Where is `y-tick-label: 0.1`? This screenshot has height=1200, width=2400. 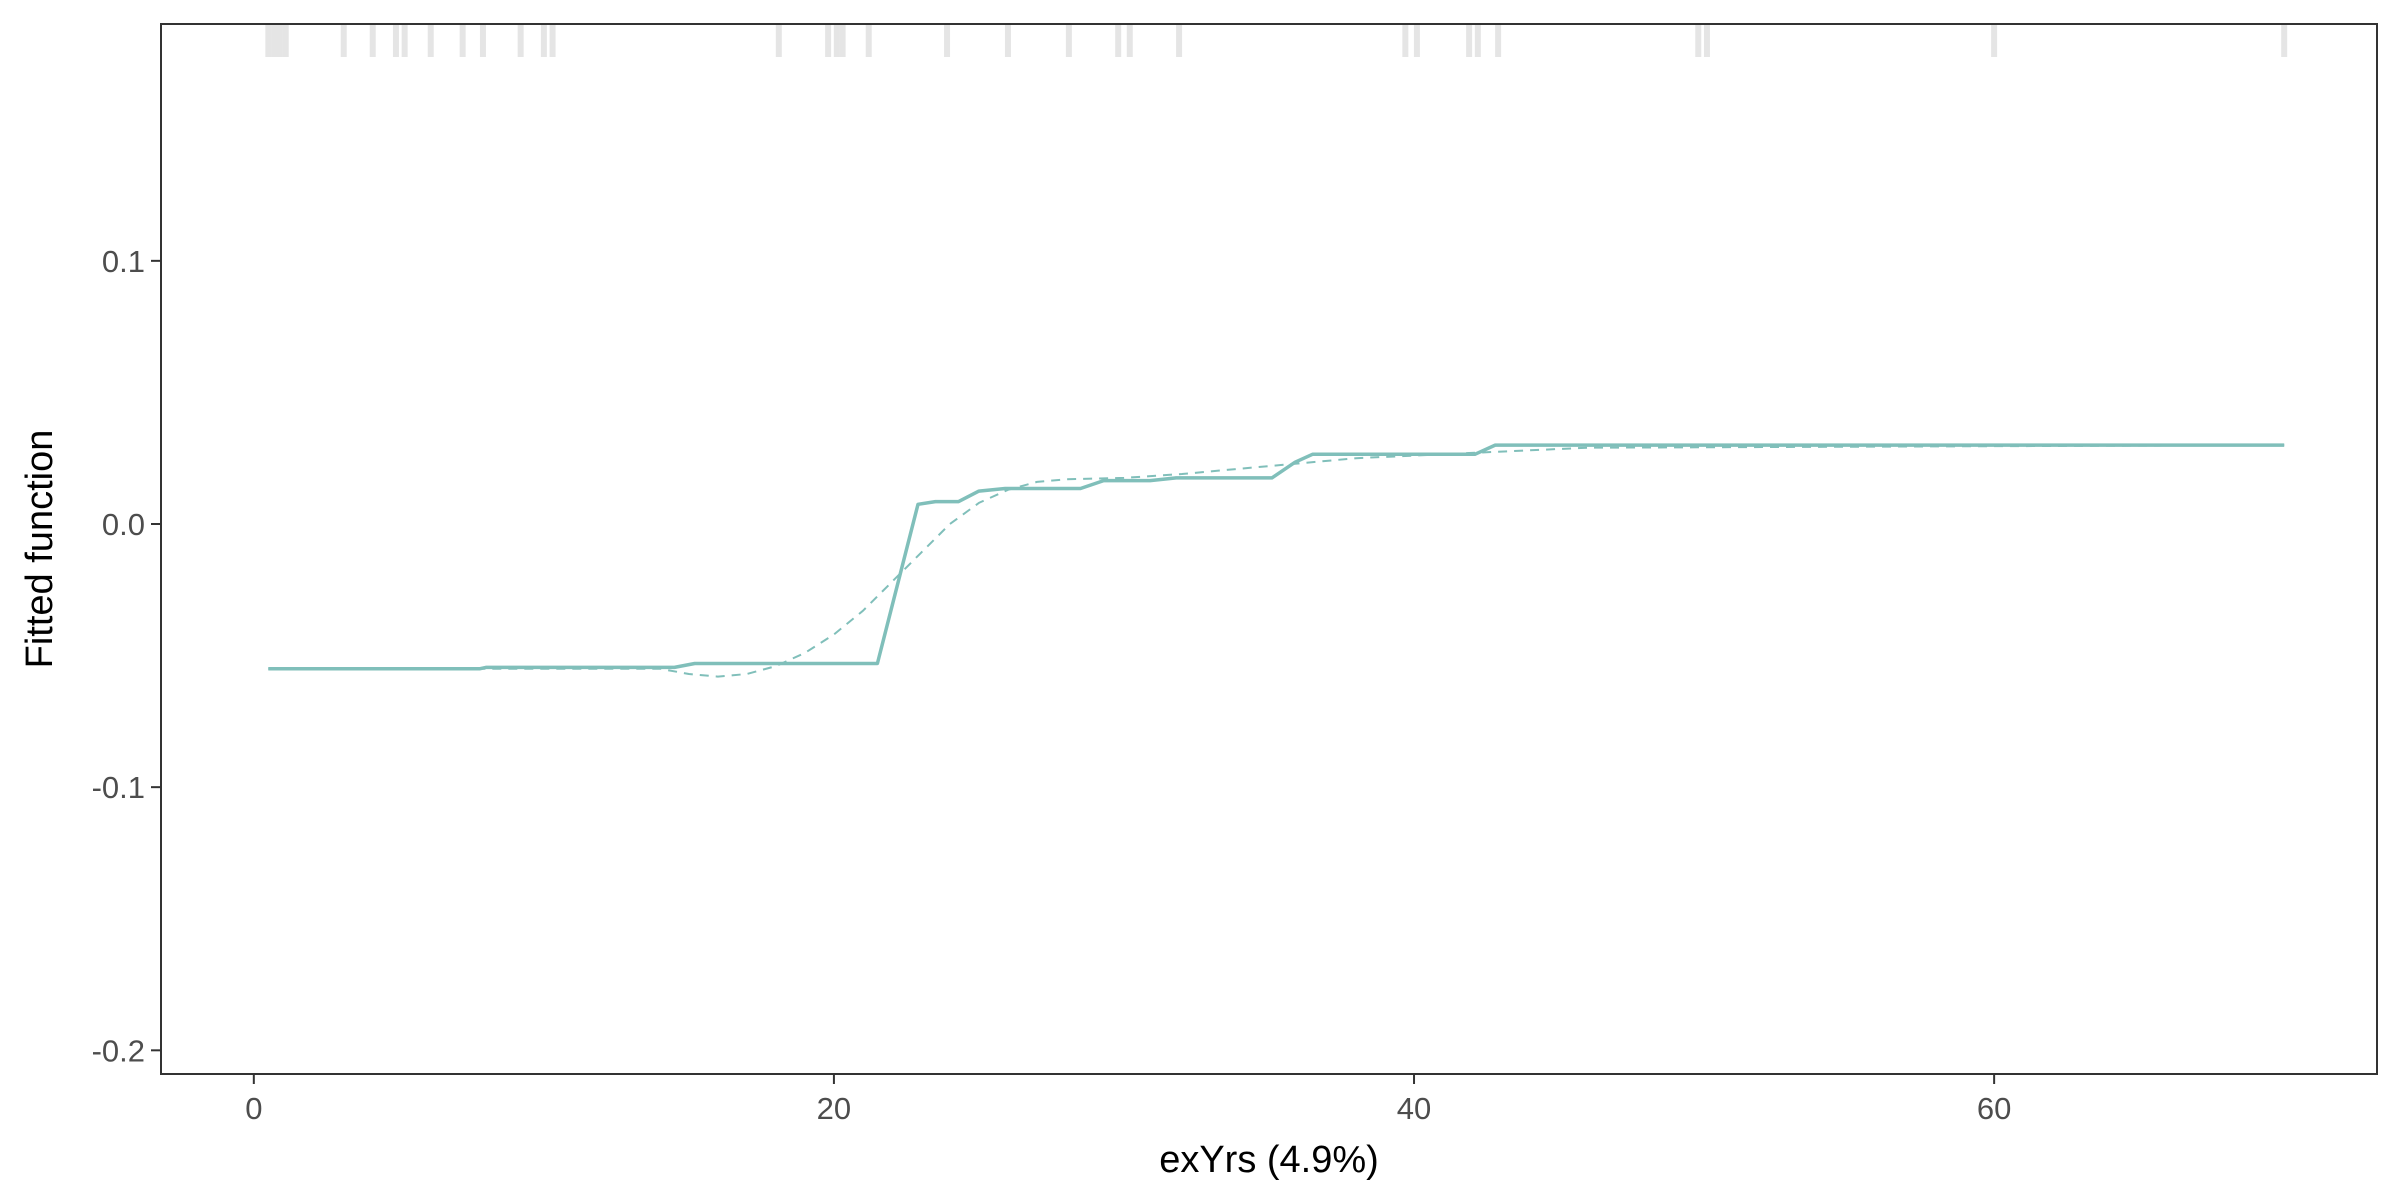 y-tick-label: 0.1 is located at coordinates (123, 261).